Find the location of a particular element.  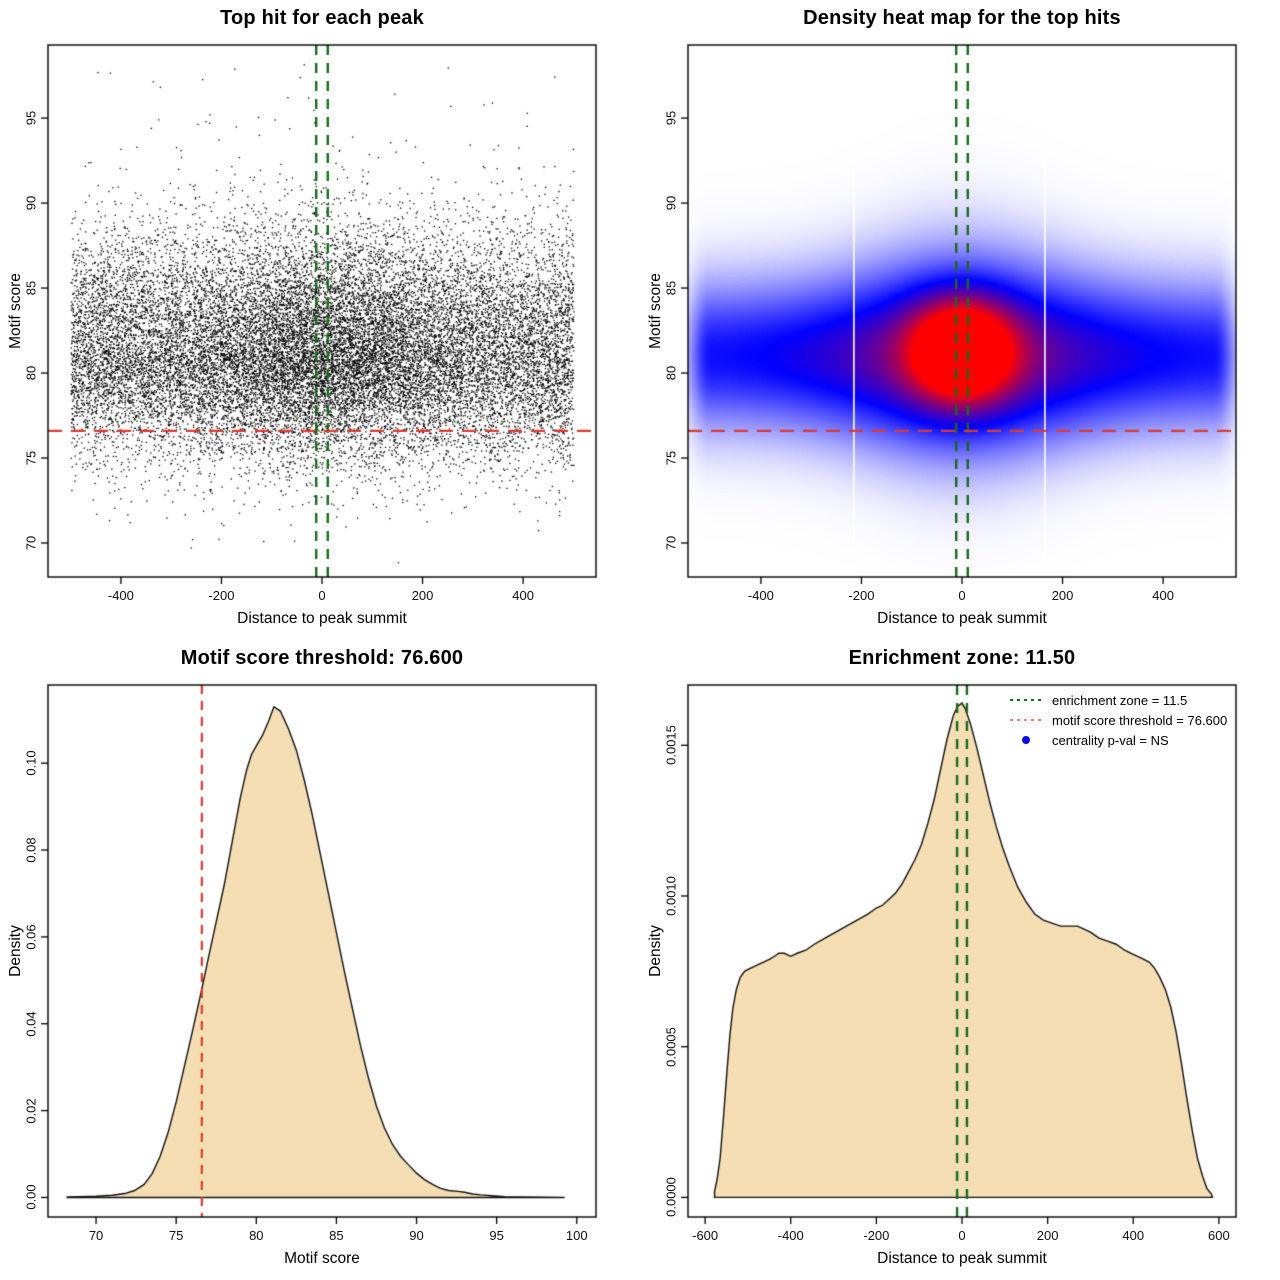

x-tick-label: 85 is located at coordinates (336, 1235).